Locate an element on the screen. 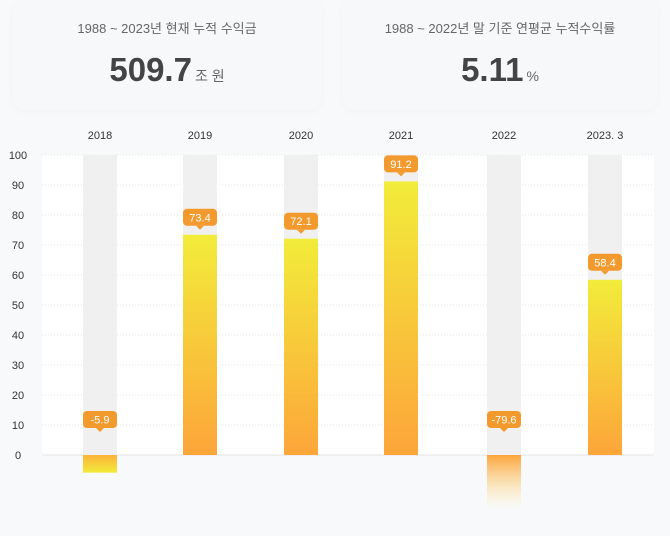 The image size is (670, 536). y-tick-label: 50 is located at coordinates (18, 306).